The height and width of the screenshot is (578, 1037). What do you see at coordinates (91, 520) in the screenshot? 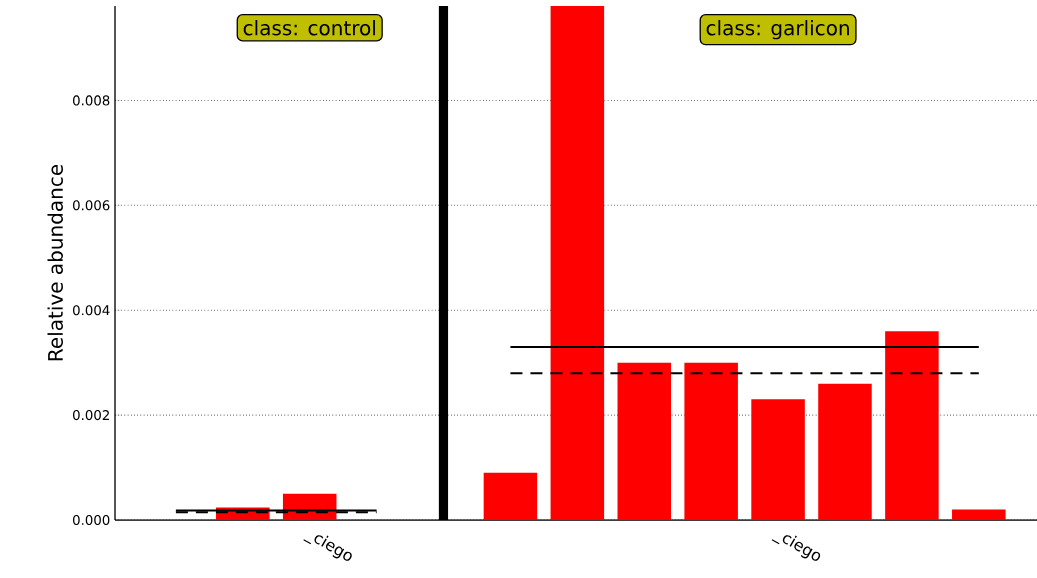
I see `y-tick-label: 0.000` at bounding box center [91, 520].